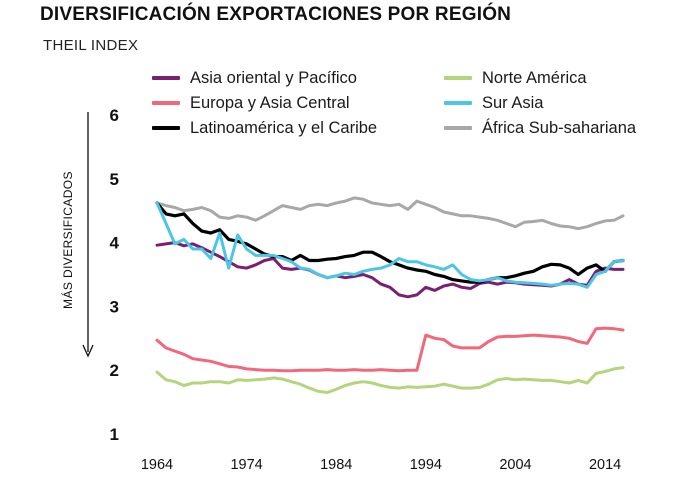 Image resolution: width=700 pixels, height=480 pixels. Describe the element at coordinates (88, 235) in the screenshot. I see `diversification-arrow` at that location.